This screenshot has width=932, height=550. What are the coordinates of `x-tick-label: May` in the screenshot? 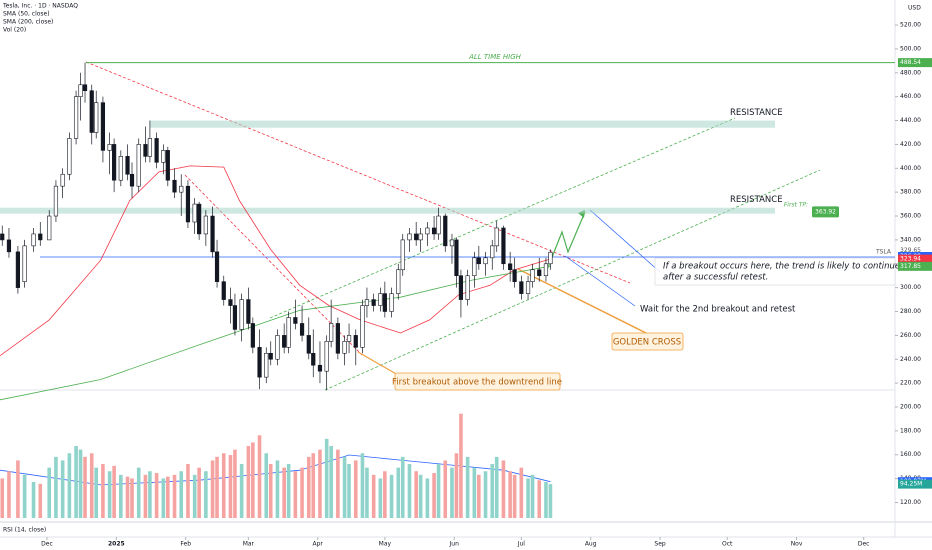 It's located at (385, 544).